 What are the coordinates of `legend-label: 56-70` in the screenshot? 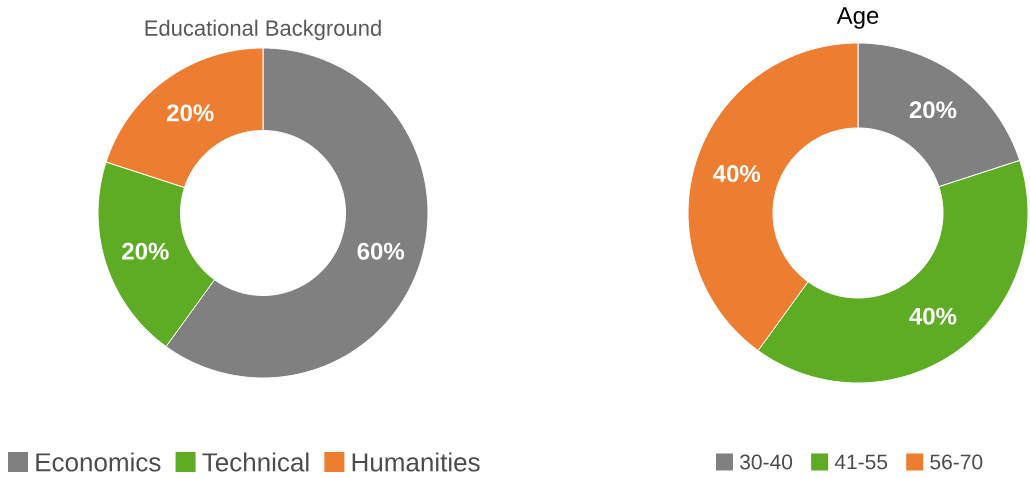 It's located at (956, 462).